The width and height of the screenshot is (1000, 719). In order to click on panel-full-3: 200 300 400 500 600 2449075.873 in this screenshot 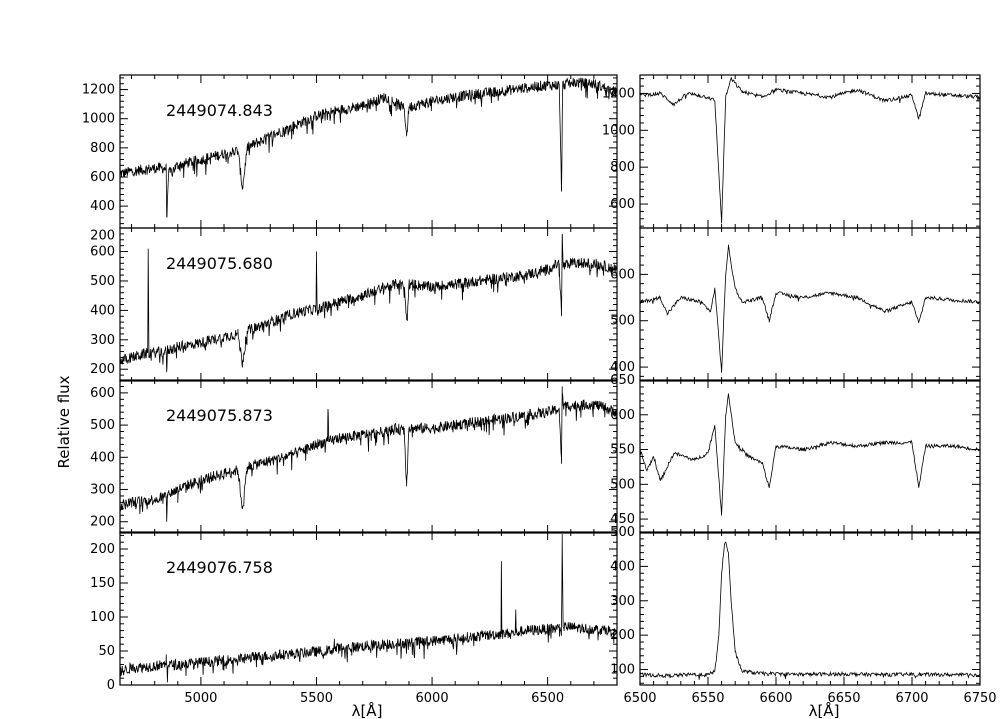, I will do `click(354, 456)`.